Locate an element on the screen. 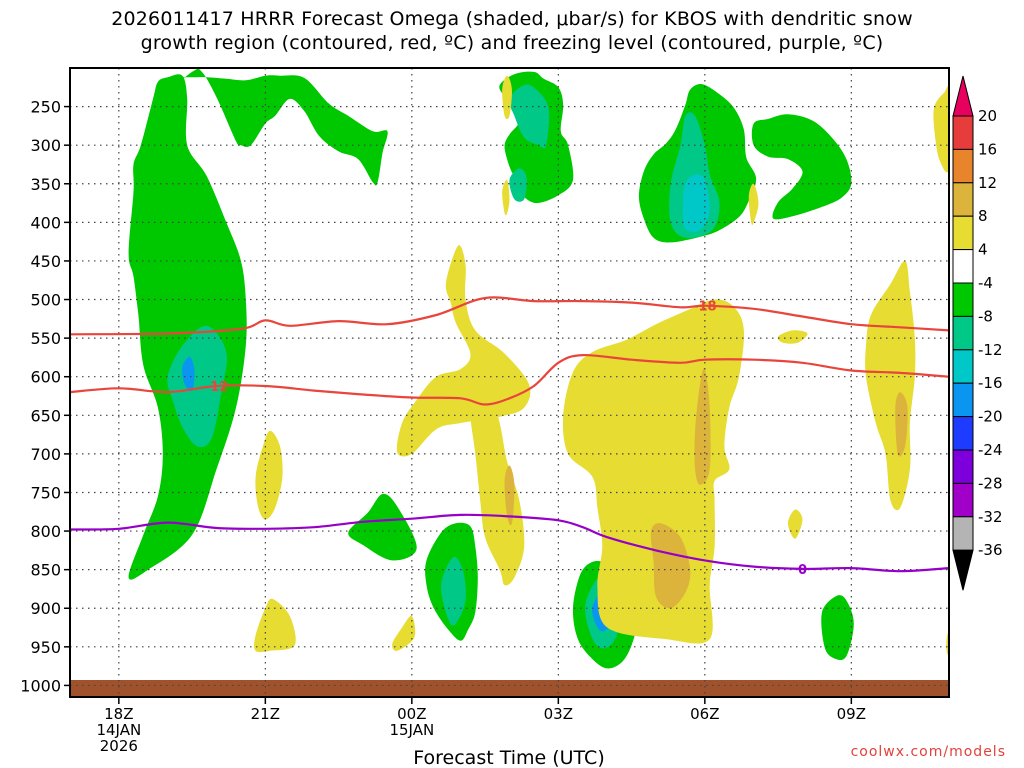 This screenshot has height=768, width=1024. ground-terrain is located at coordinates (509, 688).